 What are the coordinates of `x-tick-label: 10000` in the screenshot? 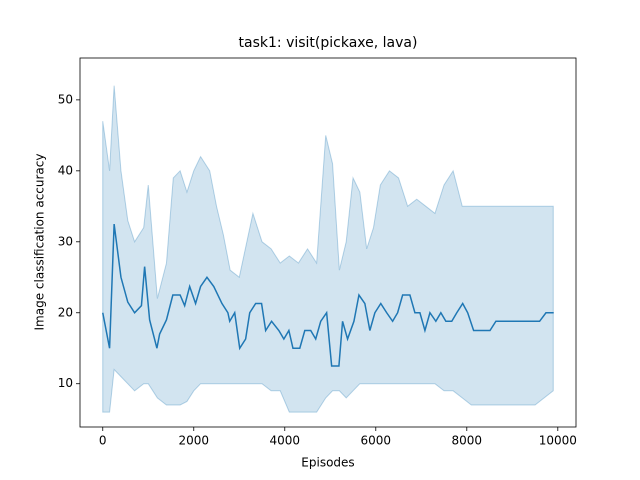 It's located at (558, 441).